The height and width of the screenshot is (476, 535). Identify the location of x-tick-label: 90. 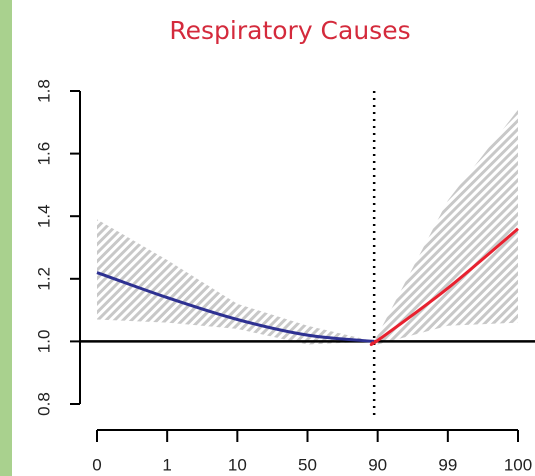
(377, 464).